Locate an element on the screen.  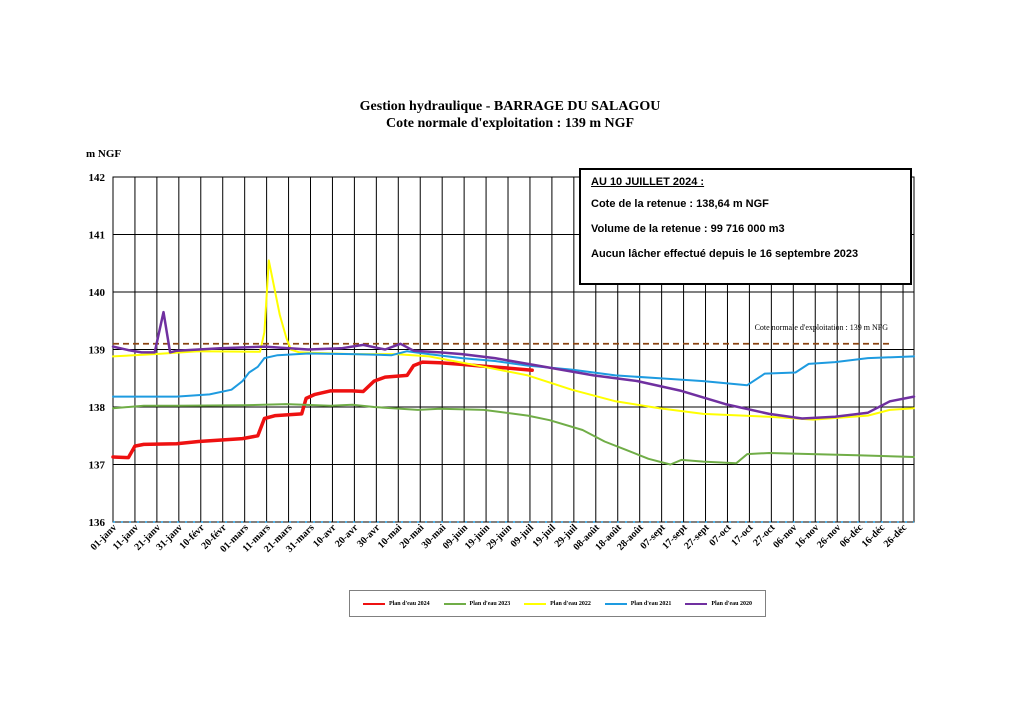
y-tick-label: 139 is located at coordinates (97, 351).